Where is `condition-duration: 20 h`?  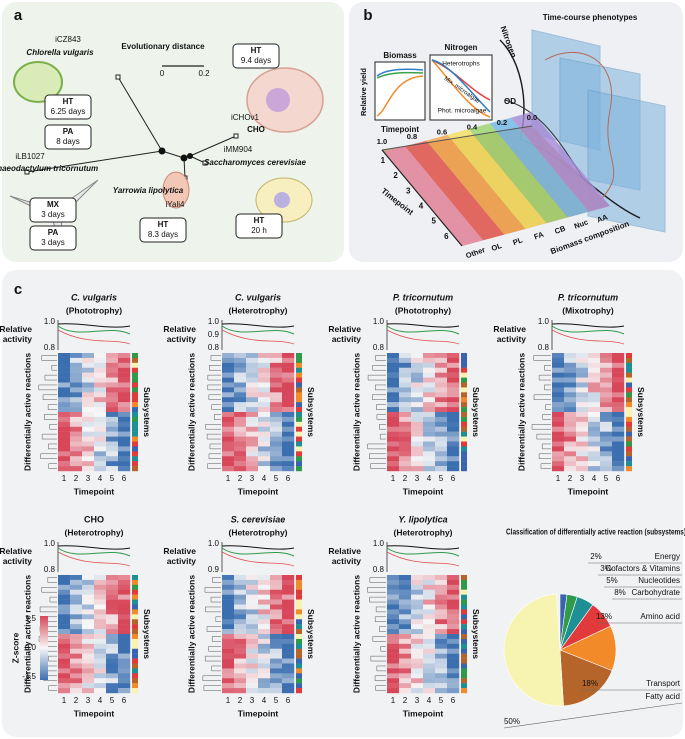
condition-duration: 20 h is located at coordinates (259, 230).